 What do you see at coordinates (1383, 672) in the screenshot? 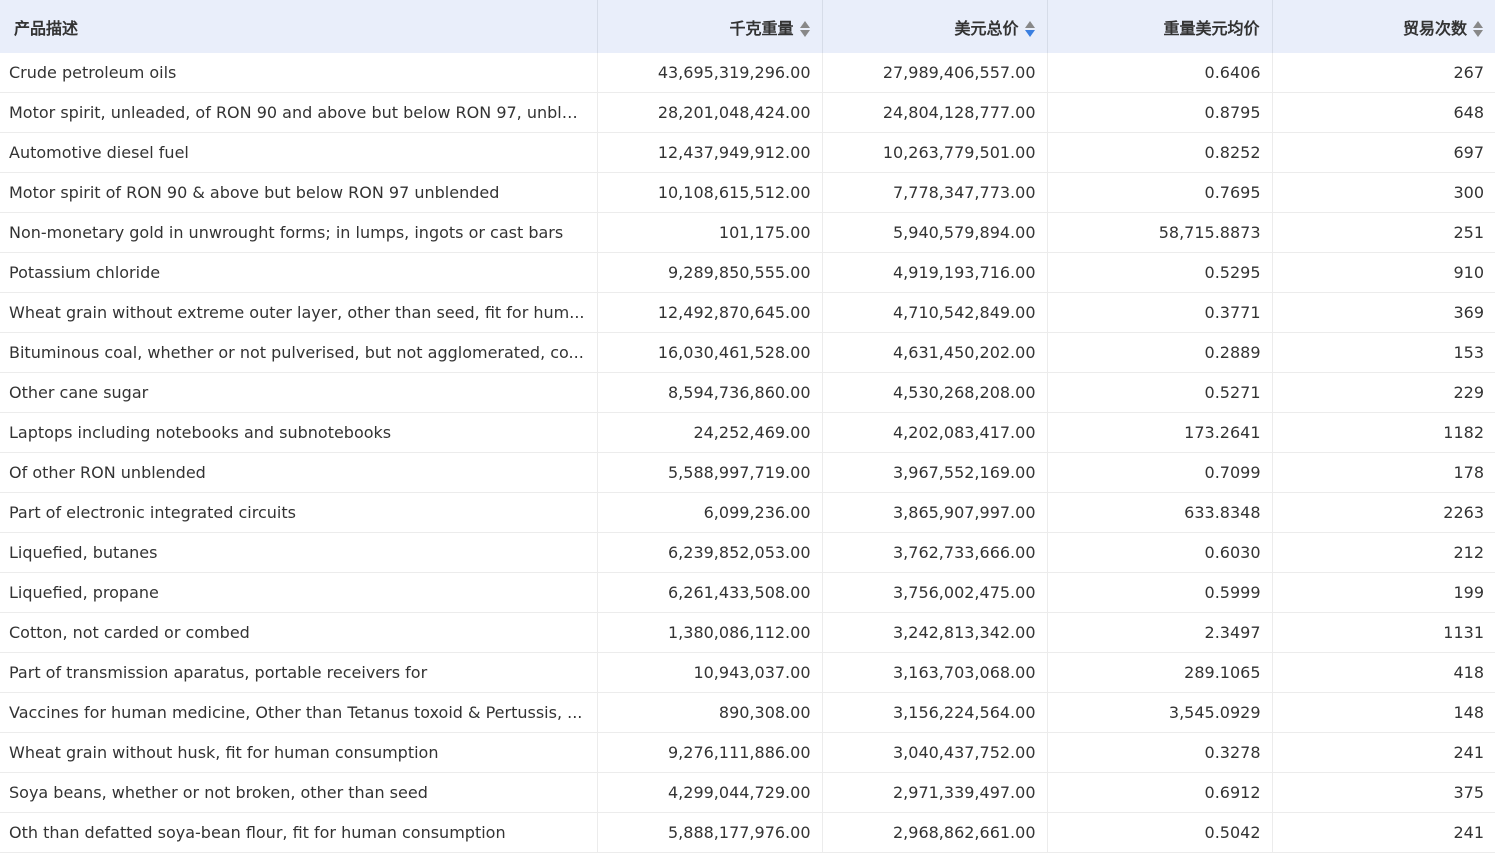
I see `cell-trade-count: 418` at bounding box center [1383, 672].